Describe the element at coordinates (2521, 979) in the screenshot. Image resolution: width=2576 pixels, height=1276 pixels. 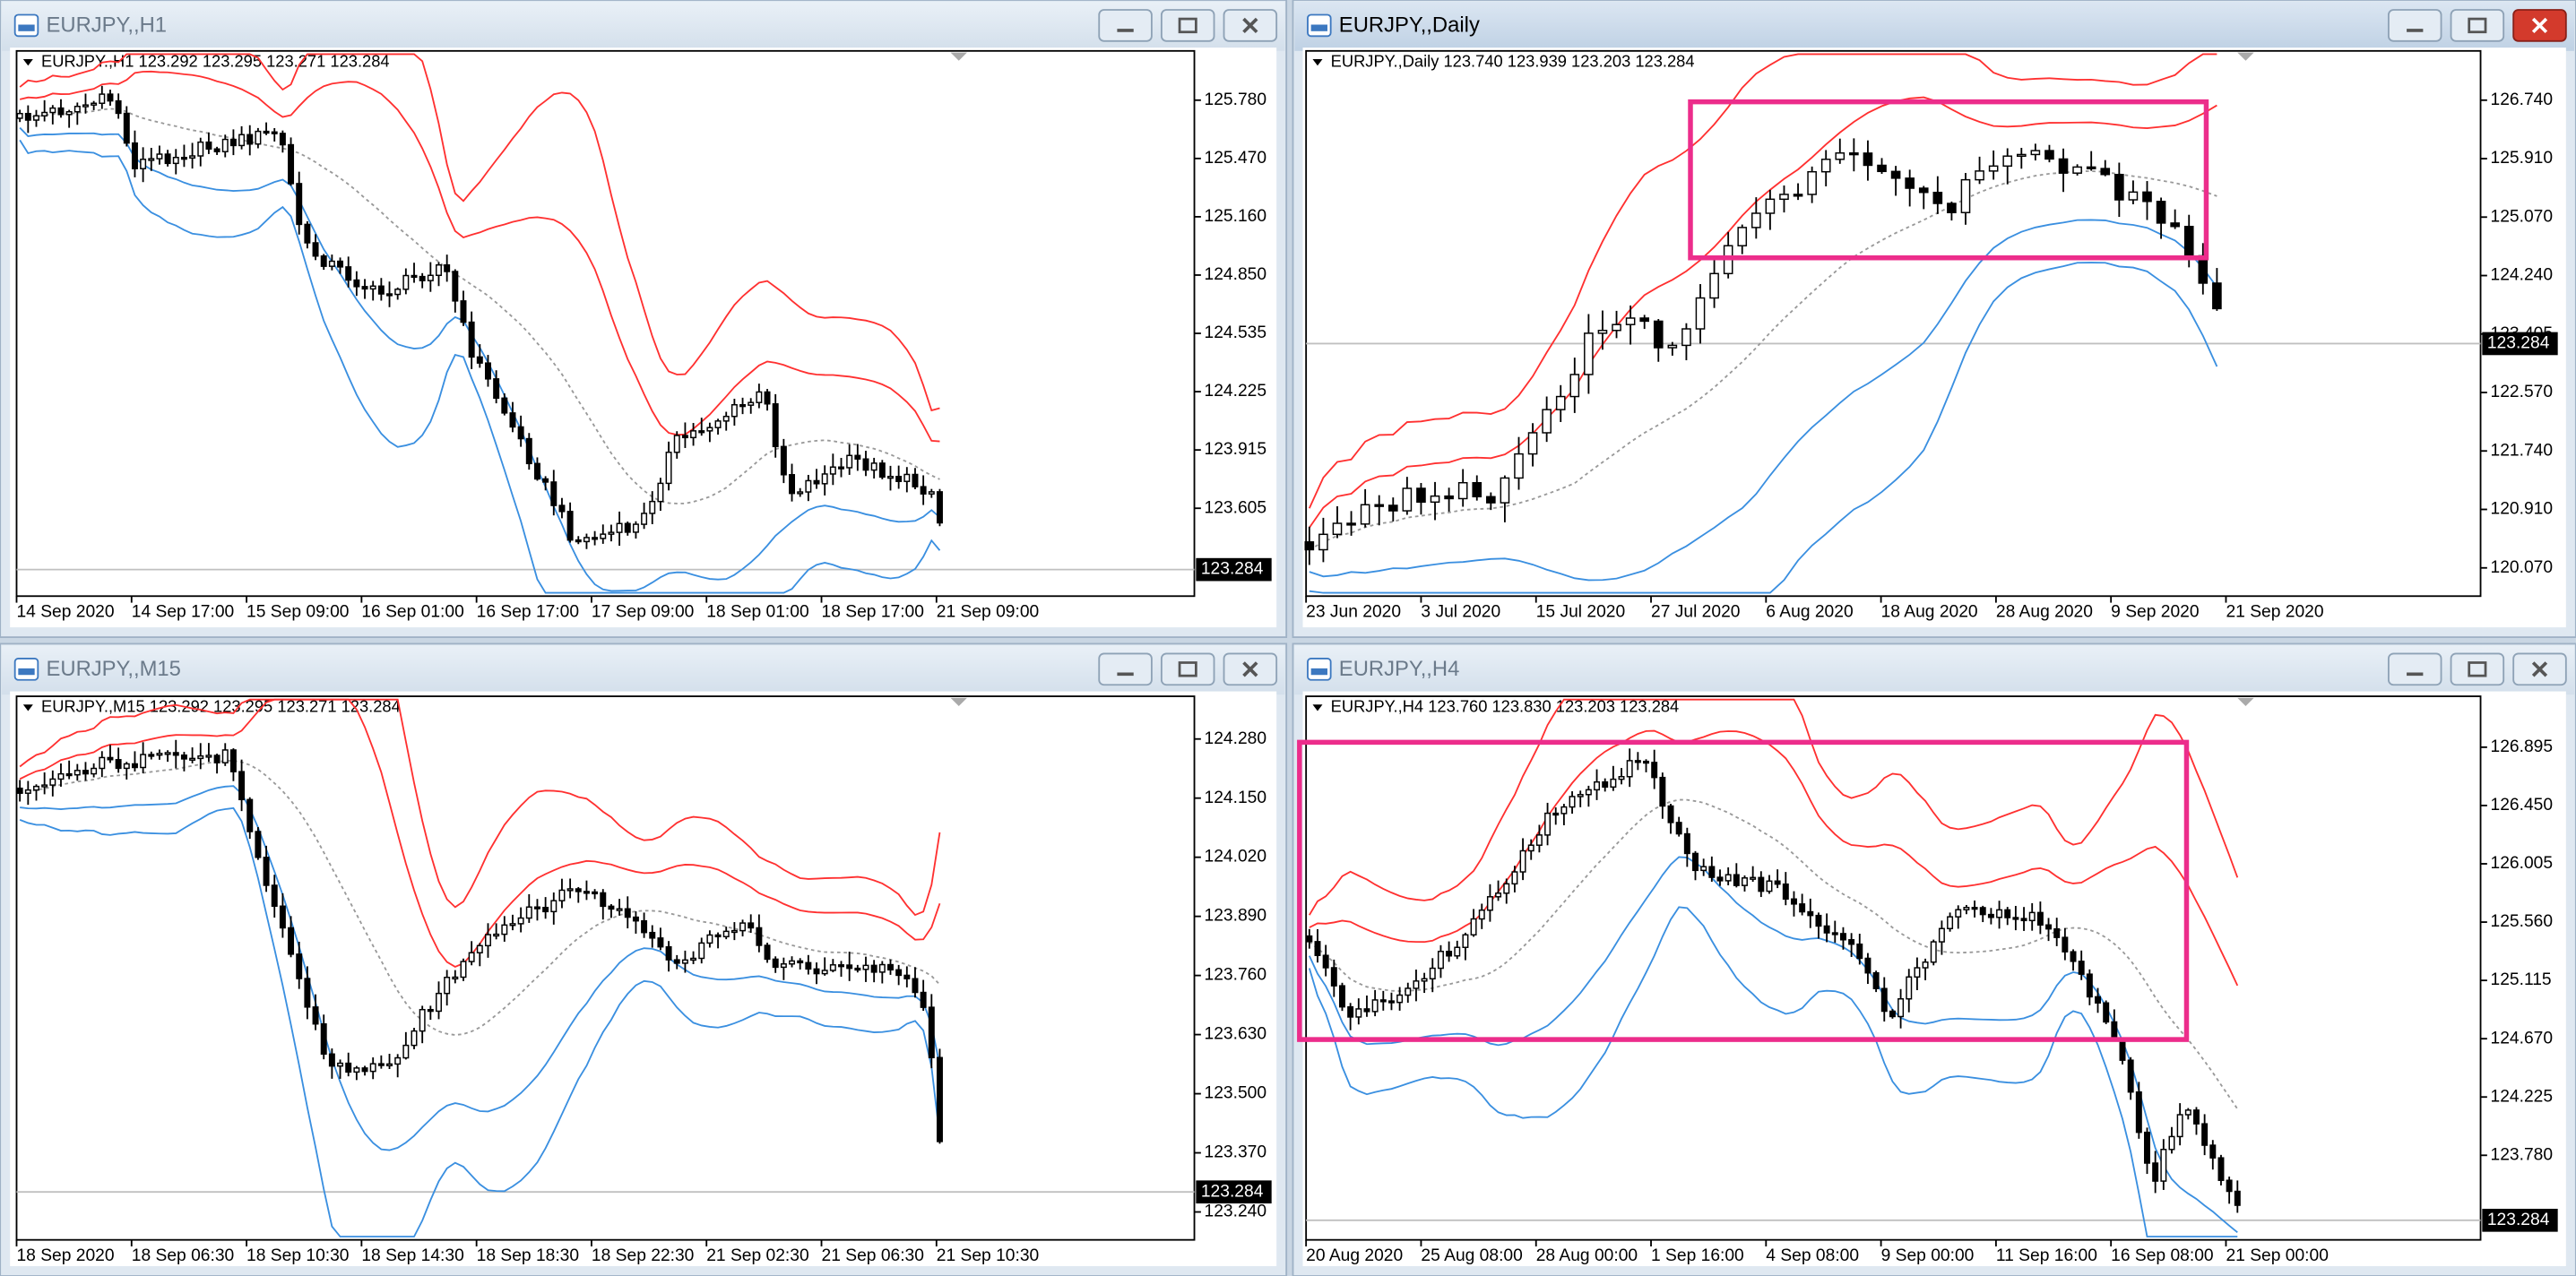
I see `price-label: 125.115` at that location.